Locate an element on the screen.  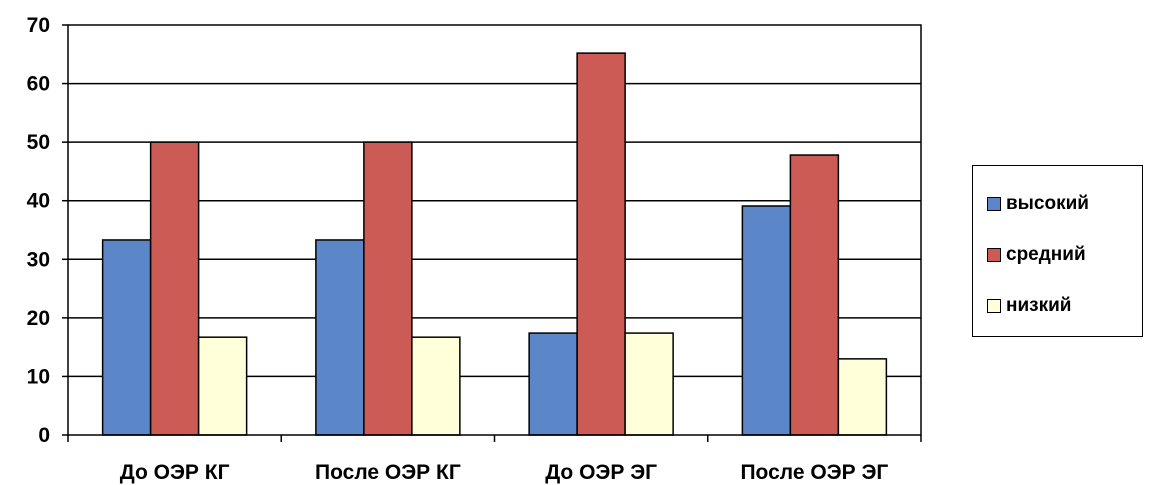
legend-swatch-high is located at coordinates (994, 204).